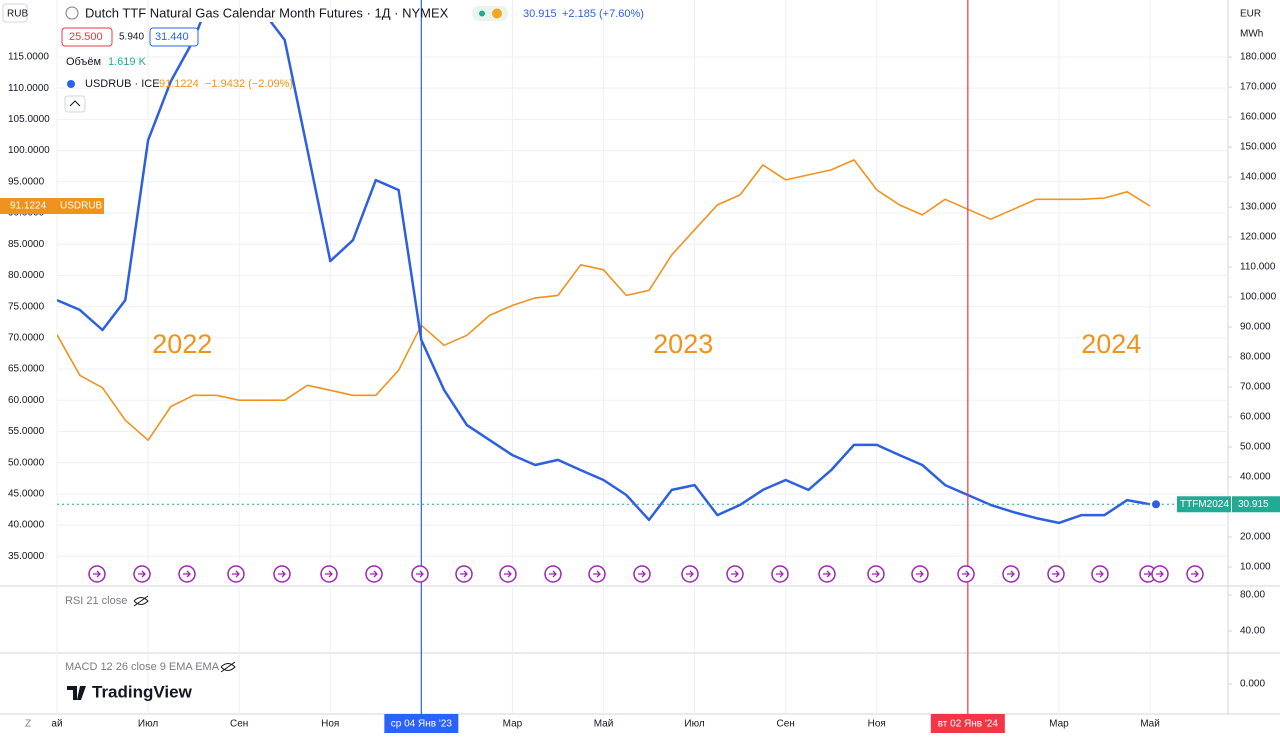 The width and height of the screenshot is (1280, 738). I want to click on sell-box, so click(87, 37).